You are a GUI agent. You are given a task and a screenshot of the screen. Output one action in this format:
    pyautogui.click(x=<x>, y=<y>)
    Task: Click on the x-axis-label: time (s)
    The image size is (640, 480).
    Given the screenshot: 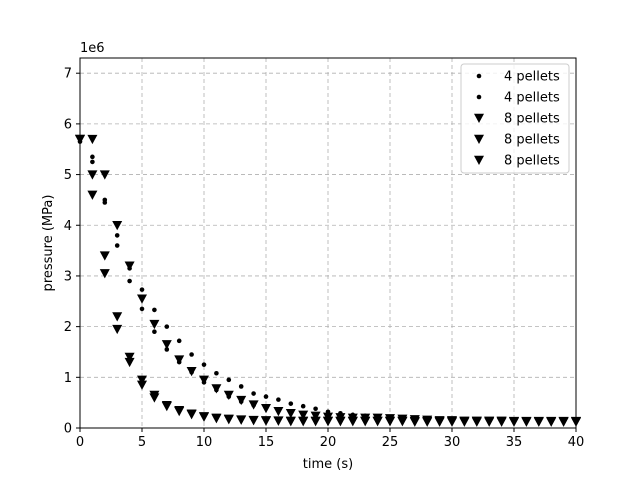 What is the action you would take?
    pyautogui.click(x=328, y=464)
    